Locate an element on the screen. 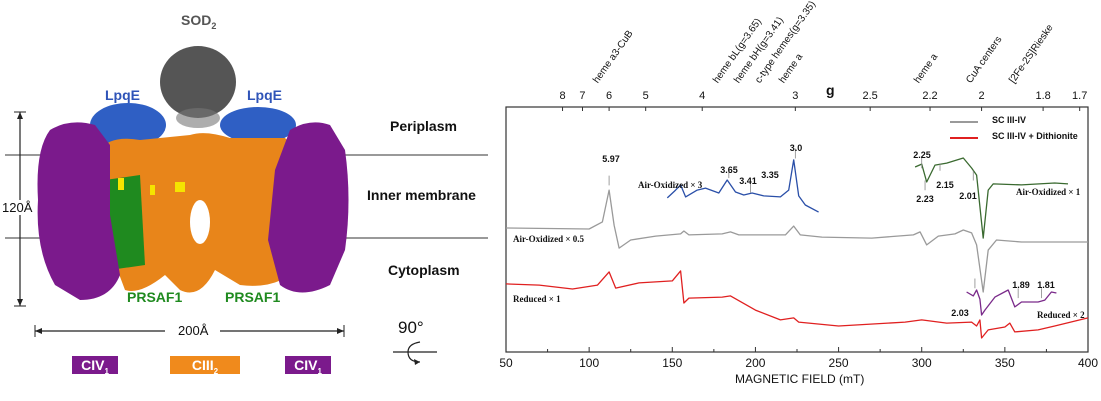 The height and width of the screenshot is (401, 1101). legend-swatch-gray is located at coordinates (964, 122).